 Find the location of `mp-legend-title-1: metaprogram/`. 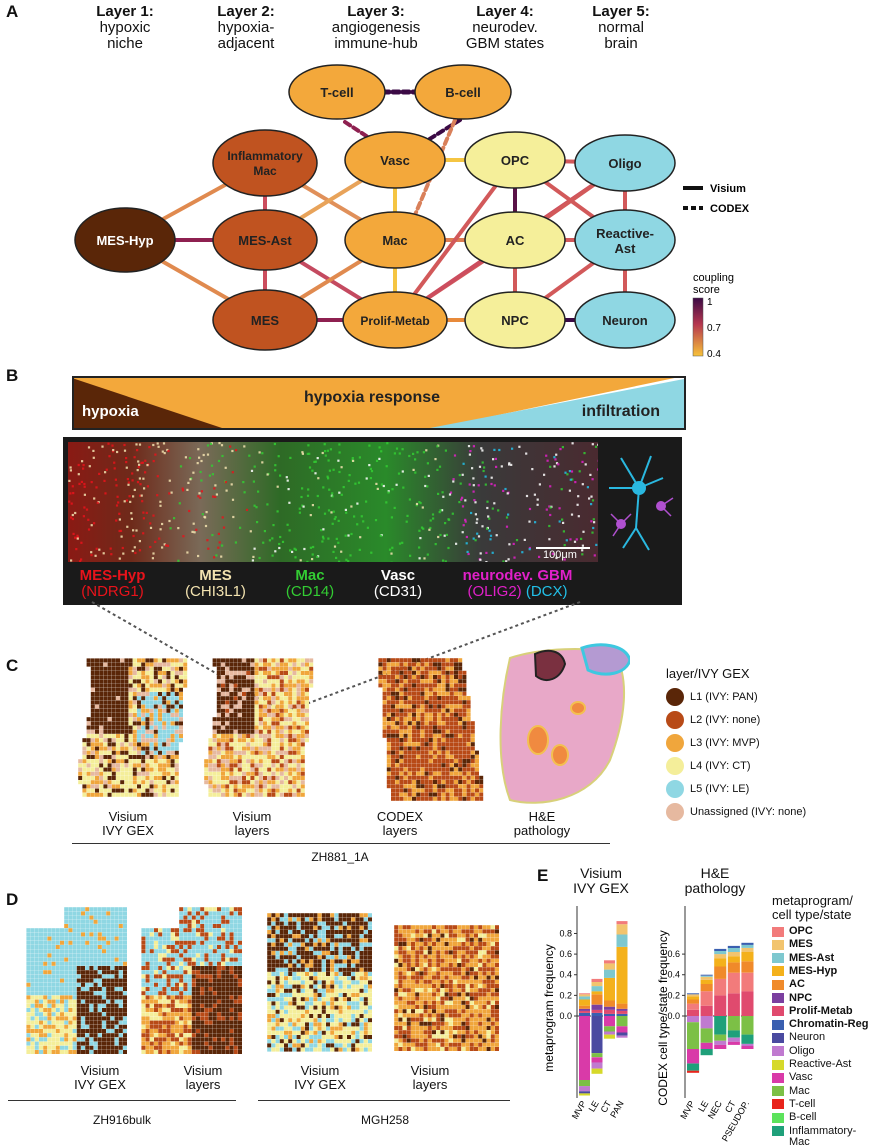

mp-legend-title-1: metaprogram/ is located at coordinates (812, 900).